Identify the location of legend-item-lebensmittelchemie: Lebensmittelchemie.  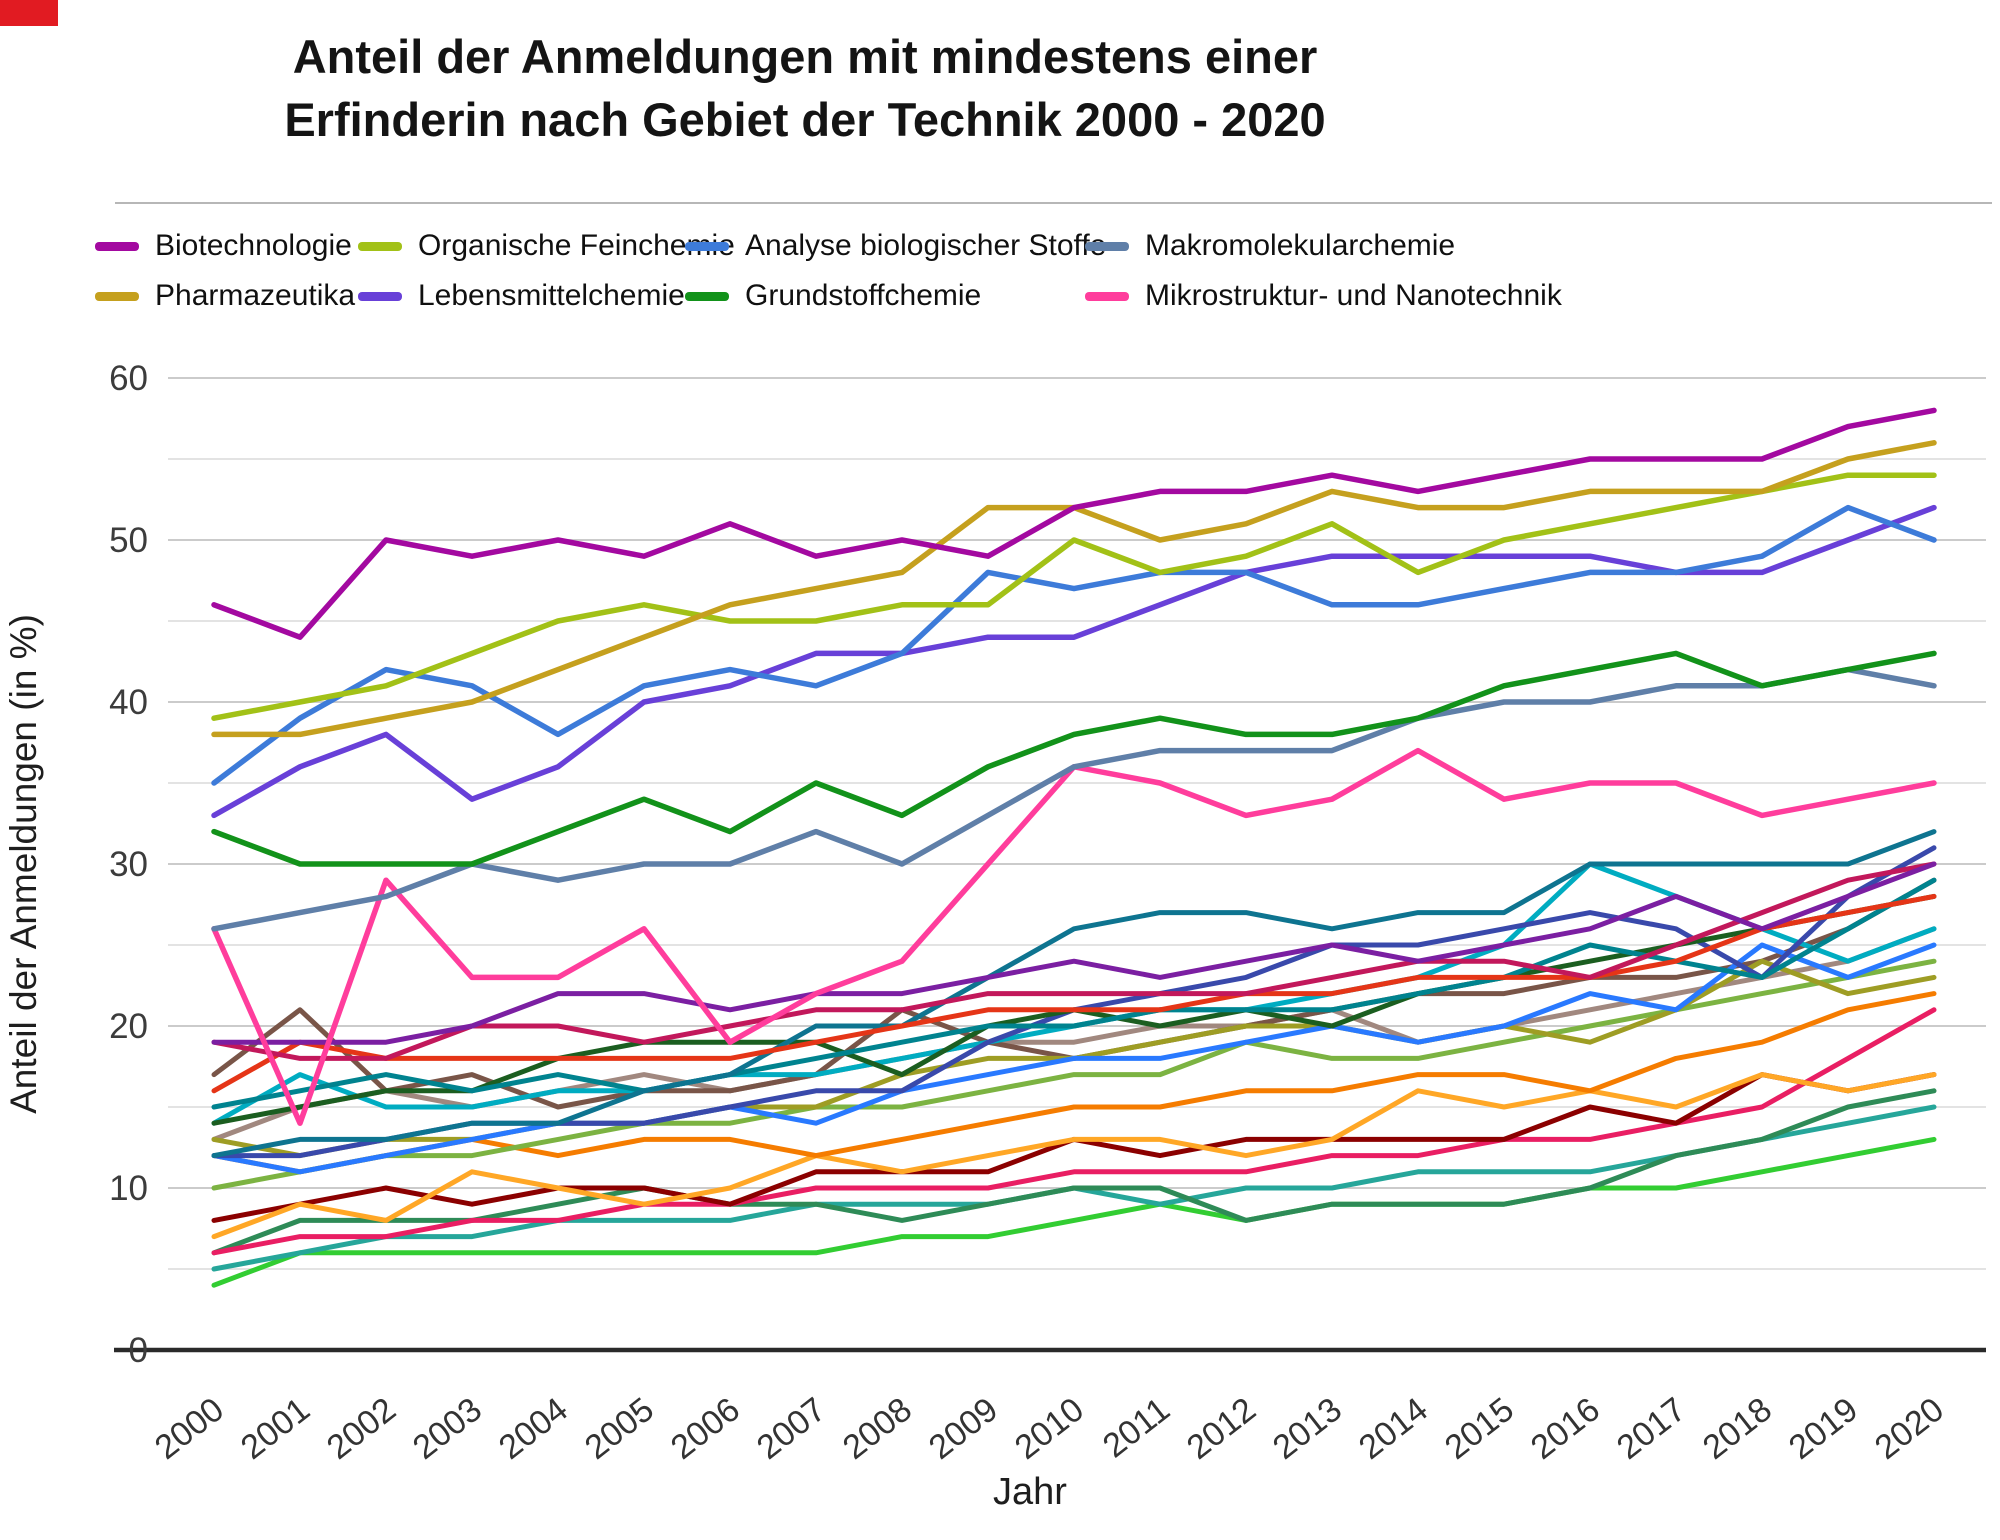
(521, 296).